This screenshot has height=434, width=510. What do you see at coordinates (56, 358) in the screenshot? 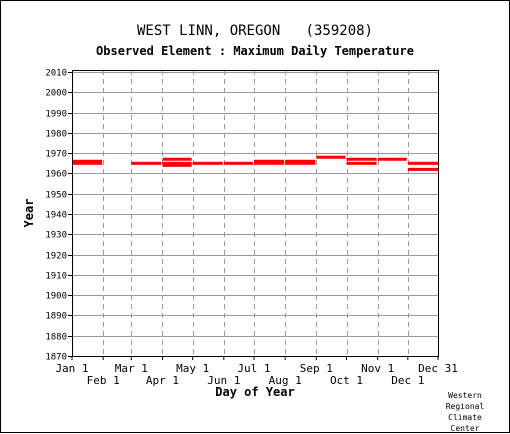
I see `y-tick-label: 1870` at bounding box center [56, 358].